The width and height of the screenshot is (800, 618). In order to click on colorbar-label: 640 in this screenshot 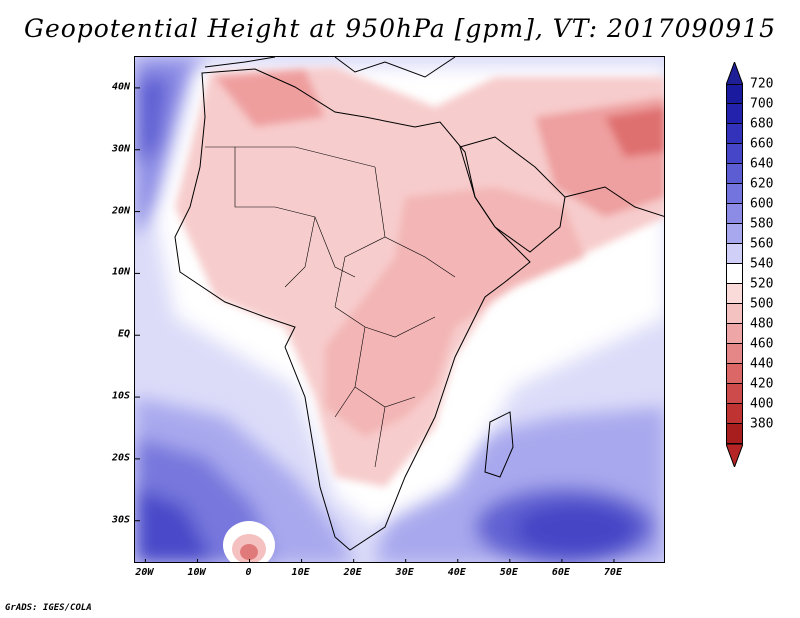, I will do `click(762, 164)`.